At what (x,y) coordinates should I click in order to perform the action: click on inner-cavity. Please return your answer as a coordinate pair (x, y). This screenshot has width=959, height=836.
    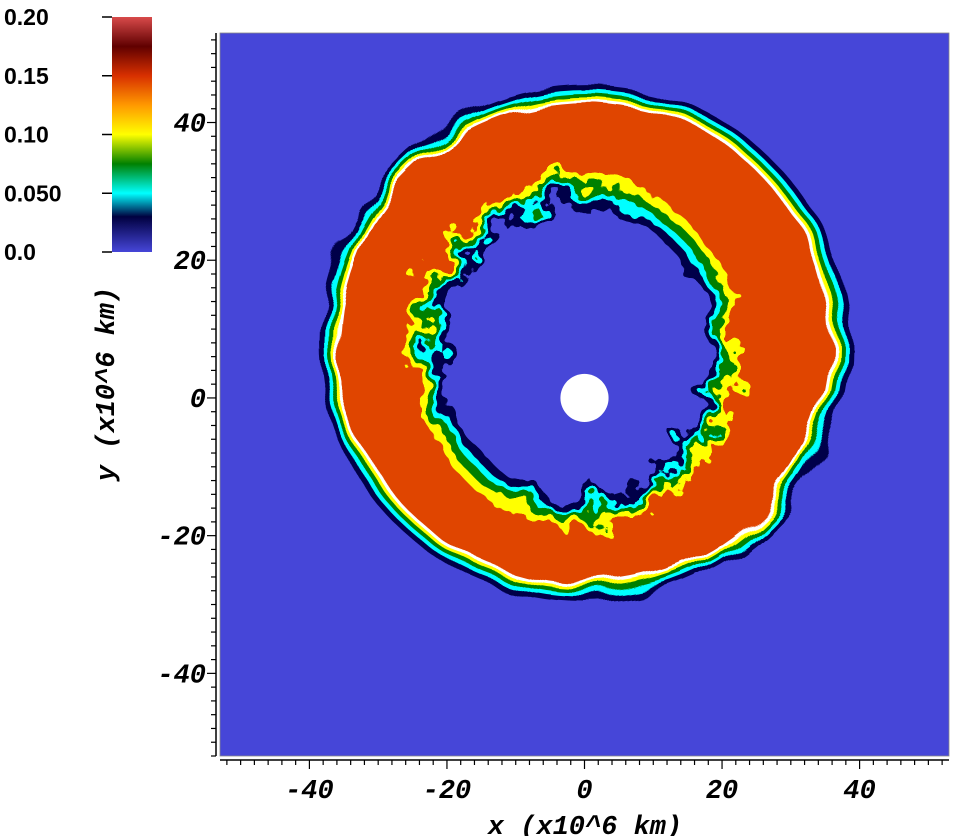
    Looking at the image, I should click on (576, 351).